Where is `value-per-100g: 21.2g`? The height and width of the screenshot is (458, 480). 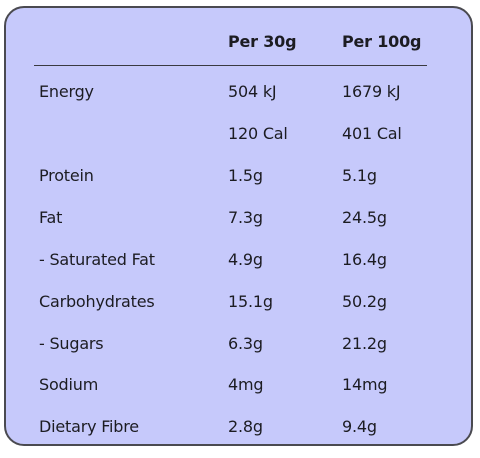
value-per-100g: 21.2g is located at coordinates (364, 343).